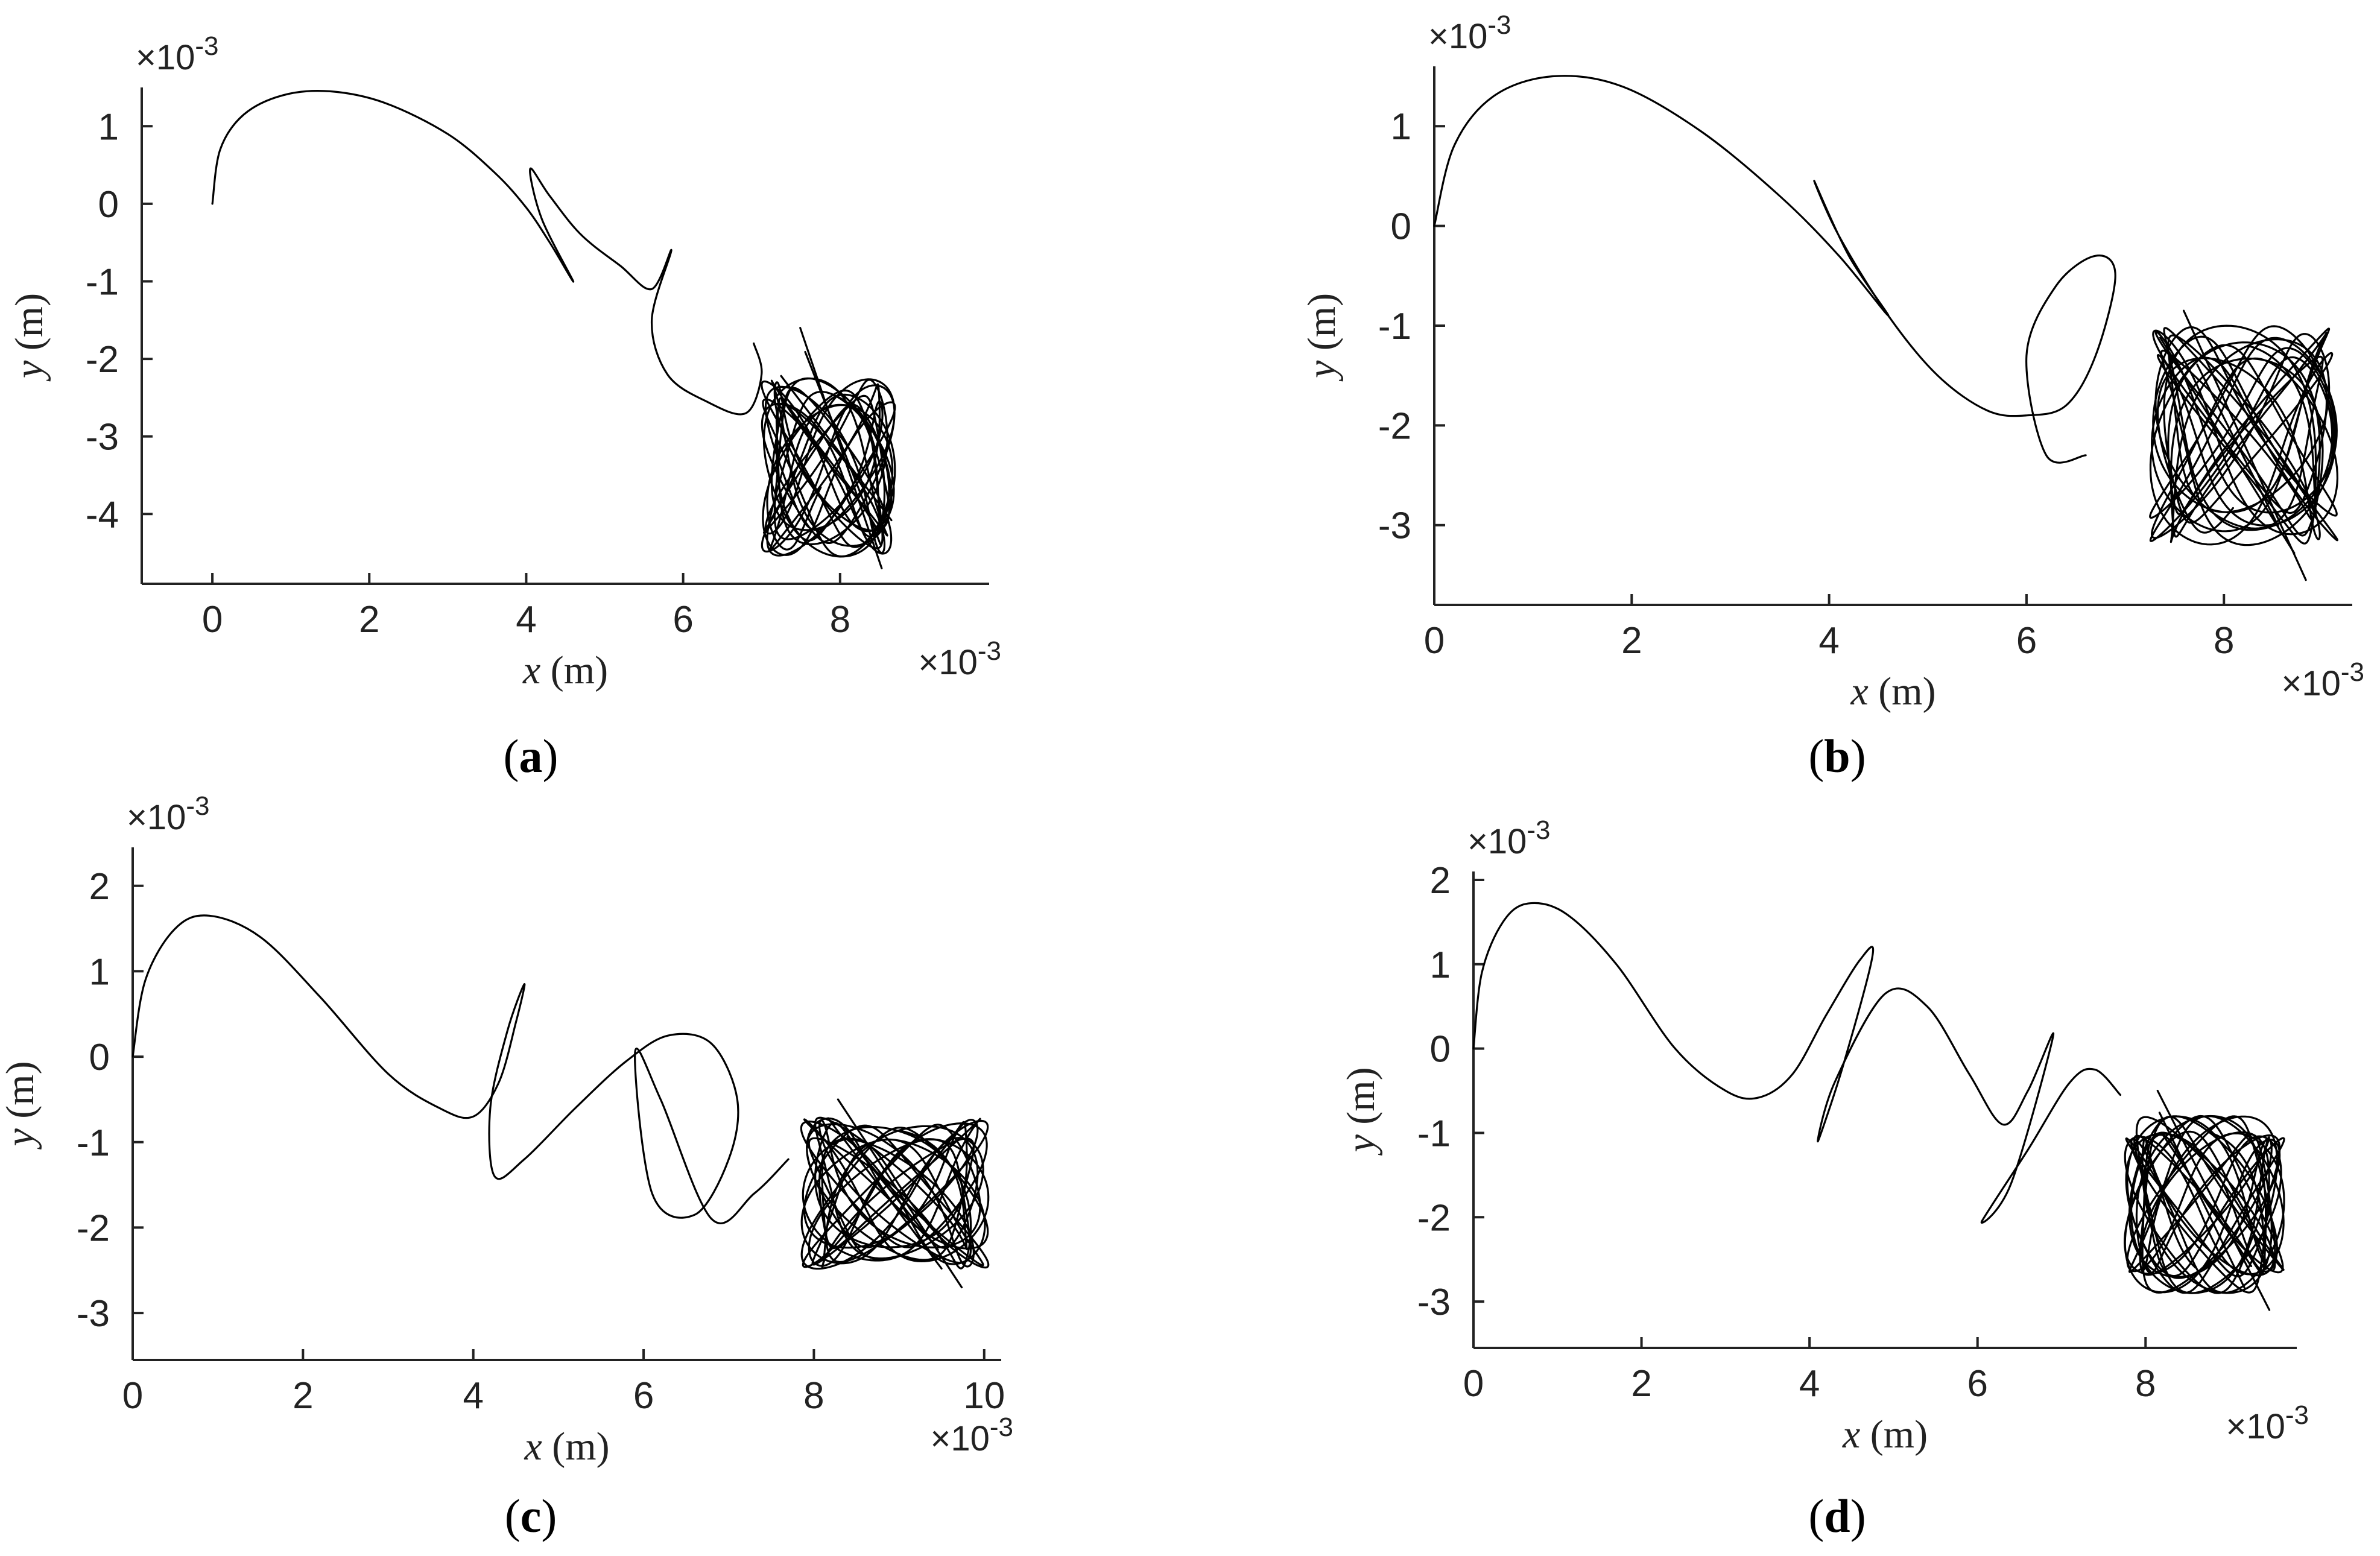 The height and width of the screenshot is (1556, 2380). What do you see at coordinates (1837, 1516) in the screenshot?
I see `panel-caption: (d)` at bounding box center [1837, 1516].